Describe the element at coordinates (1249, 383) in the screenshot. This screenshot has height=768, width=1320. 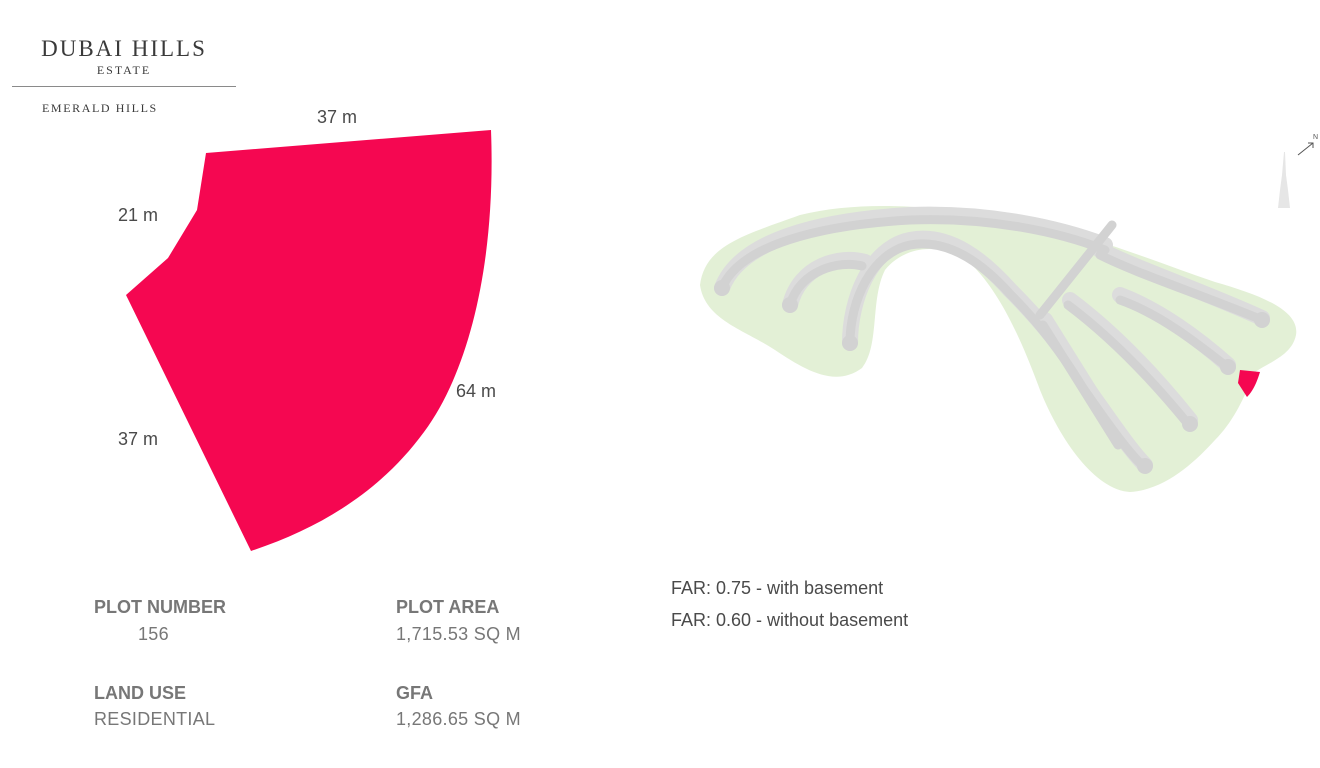
I see `site-map-highlight-plot` at that location.